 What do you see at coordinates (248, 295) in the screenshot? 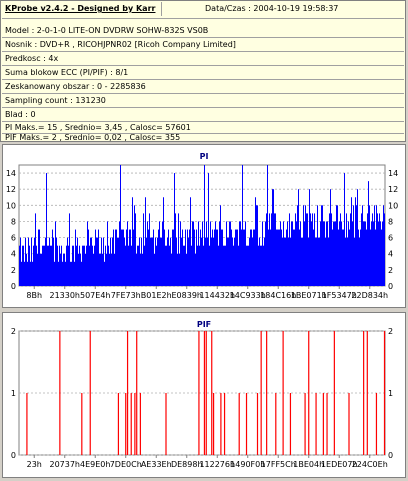
I see `pi-xtick-label: 14C933h` at bounding box center [248, 295].